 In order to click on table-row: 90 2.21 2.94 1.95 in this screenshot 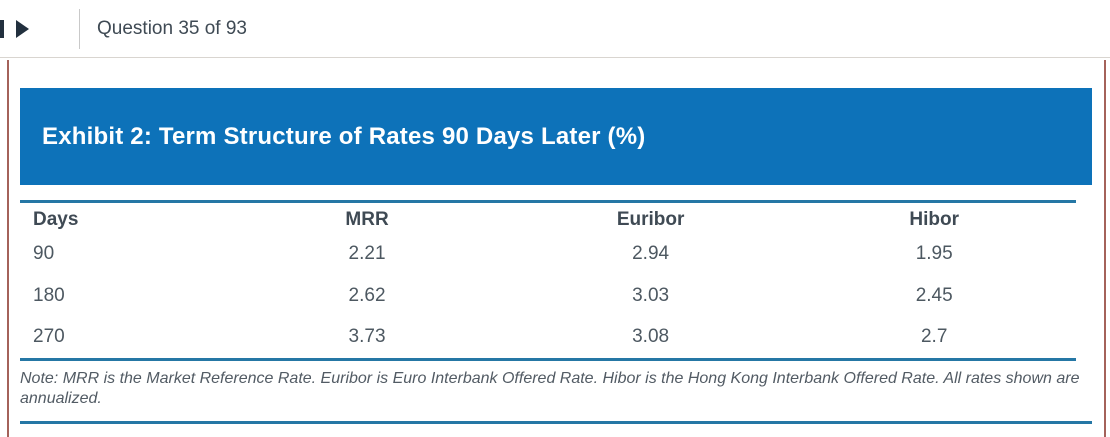, I will do `click(548, 254)`.